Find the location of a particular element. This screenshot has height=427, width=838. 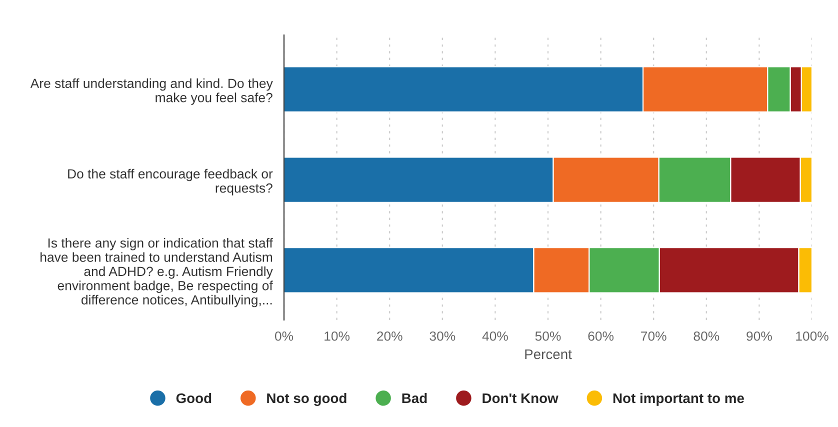

legend-label: Not important to me is located at coordinates (678, 399).